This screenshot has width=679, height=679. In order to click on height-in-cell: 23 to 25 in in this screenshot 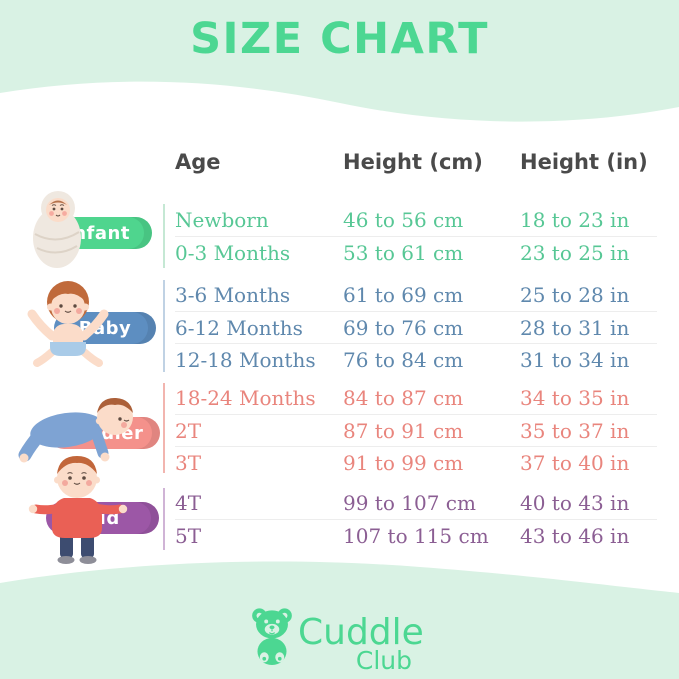, I will do `click(575, 252)`.